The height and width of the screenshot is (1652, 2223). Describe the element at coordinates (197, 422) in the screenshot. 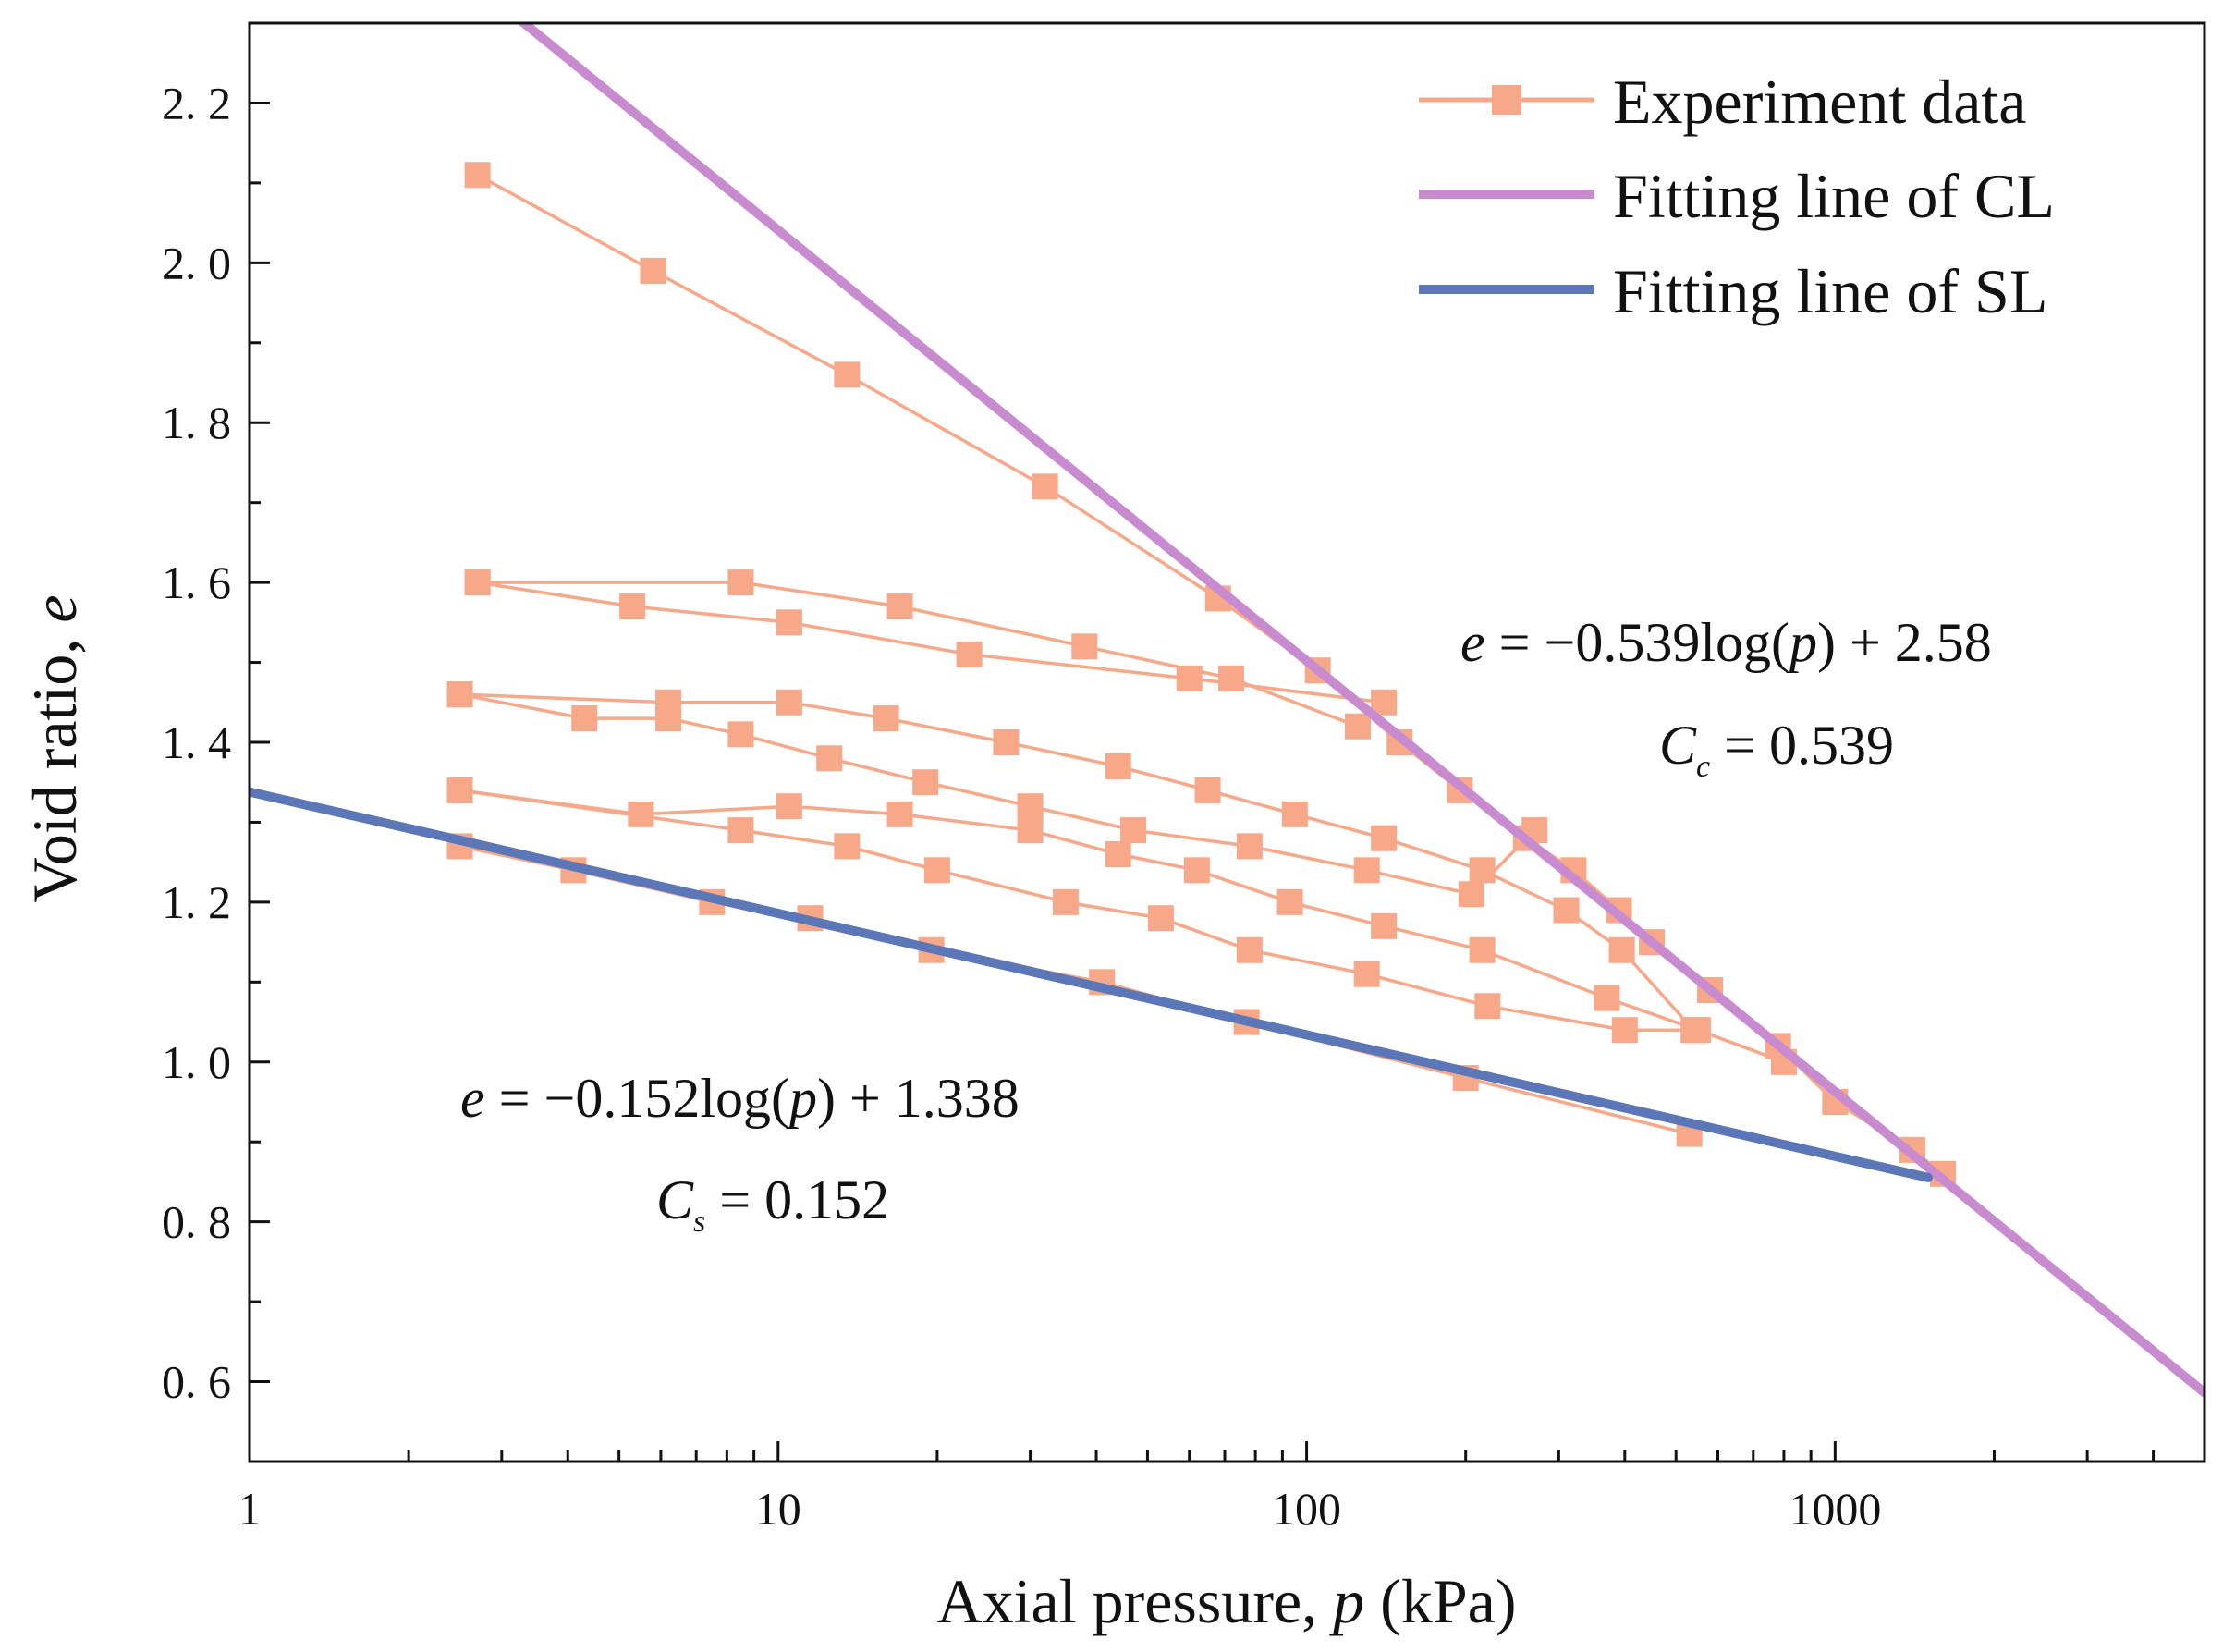

I see `y-tick-label: 1. 8` at that location.